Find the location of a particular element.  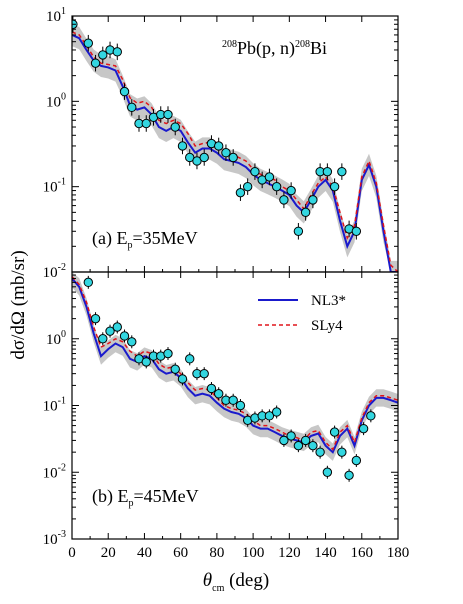

y-tick-label-b-2: 10⁻¹ is located at coordinates (54, 405).